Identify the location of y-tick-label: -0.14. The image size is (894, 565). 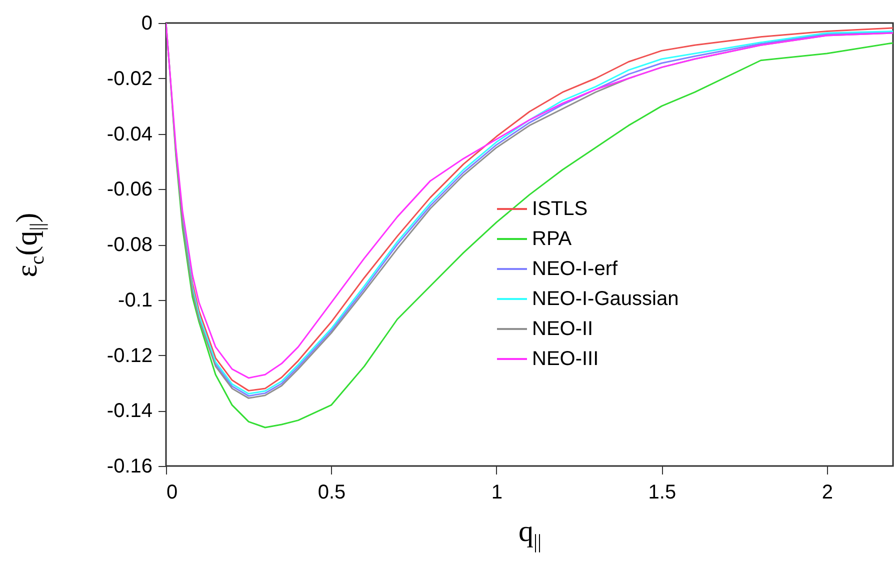
(129, 411).